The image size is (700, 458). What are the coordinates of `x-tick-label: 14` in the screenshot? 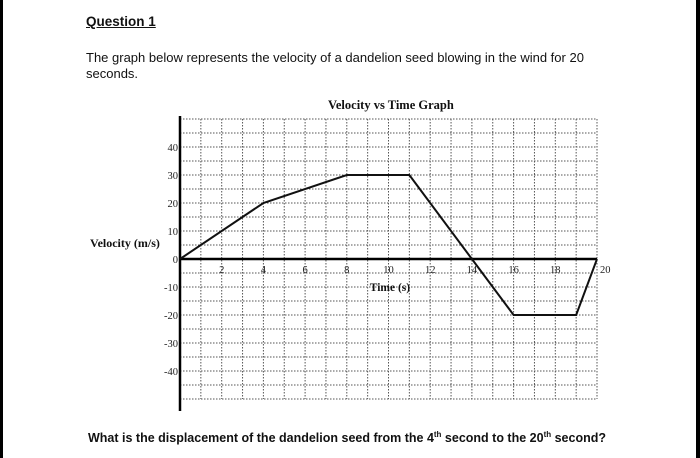 It's located at (472, 270).